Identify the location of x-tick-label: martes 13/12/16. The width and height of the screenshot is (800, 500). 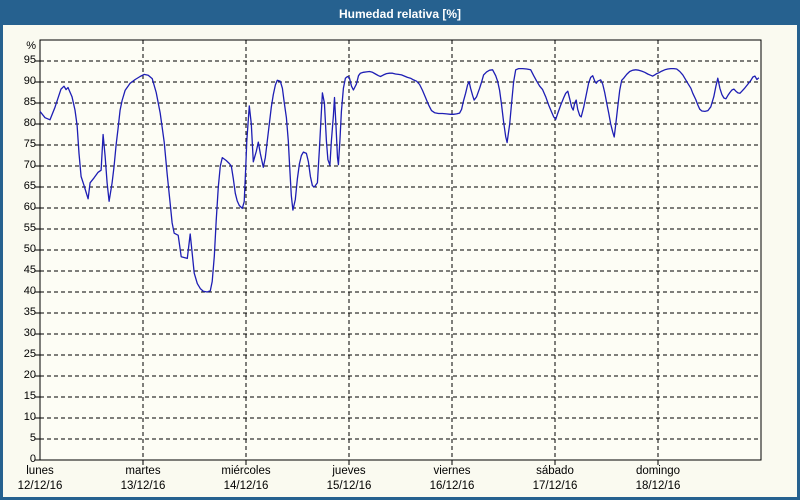
(143, 479).